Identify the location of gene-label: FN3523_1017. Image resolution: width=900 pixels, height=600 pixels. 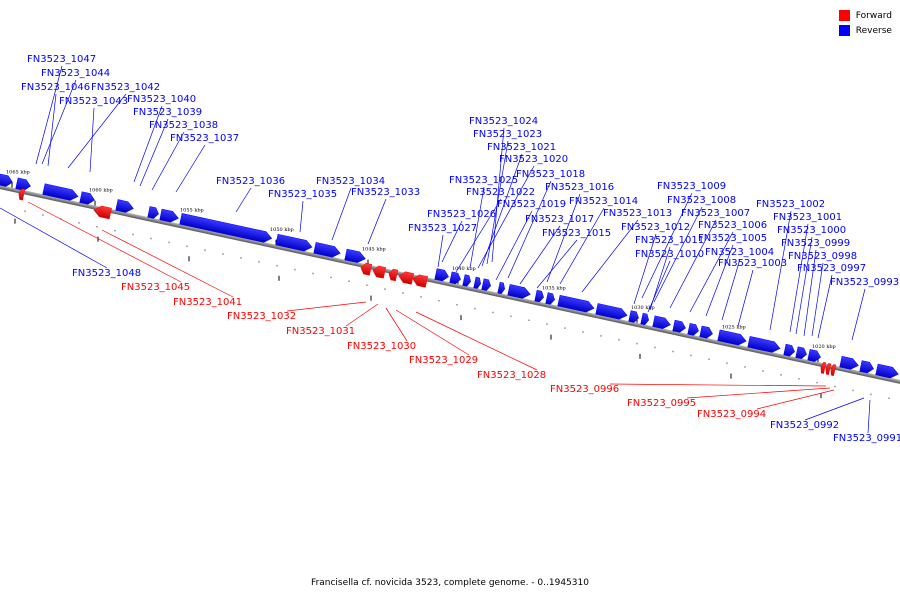
(559, 219).